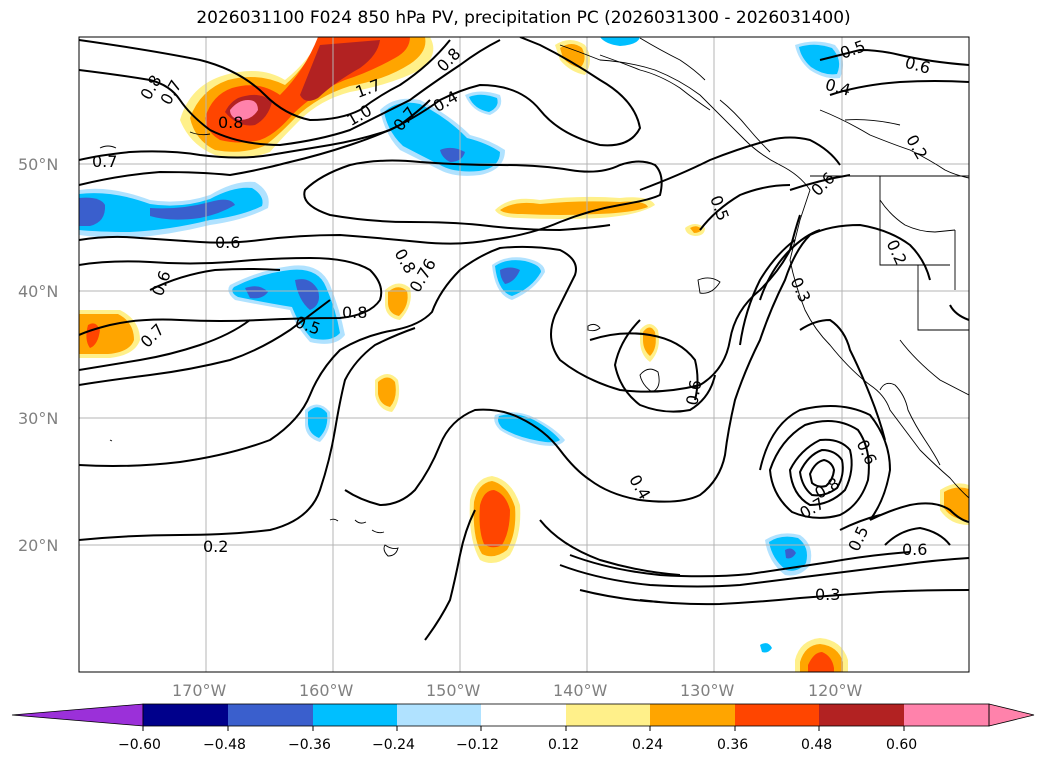  I want to click on colorbar-tick-label: −0.48, so click(224, 745).